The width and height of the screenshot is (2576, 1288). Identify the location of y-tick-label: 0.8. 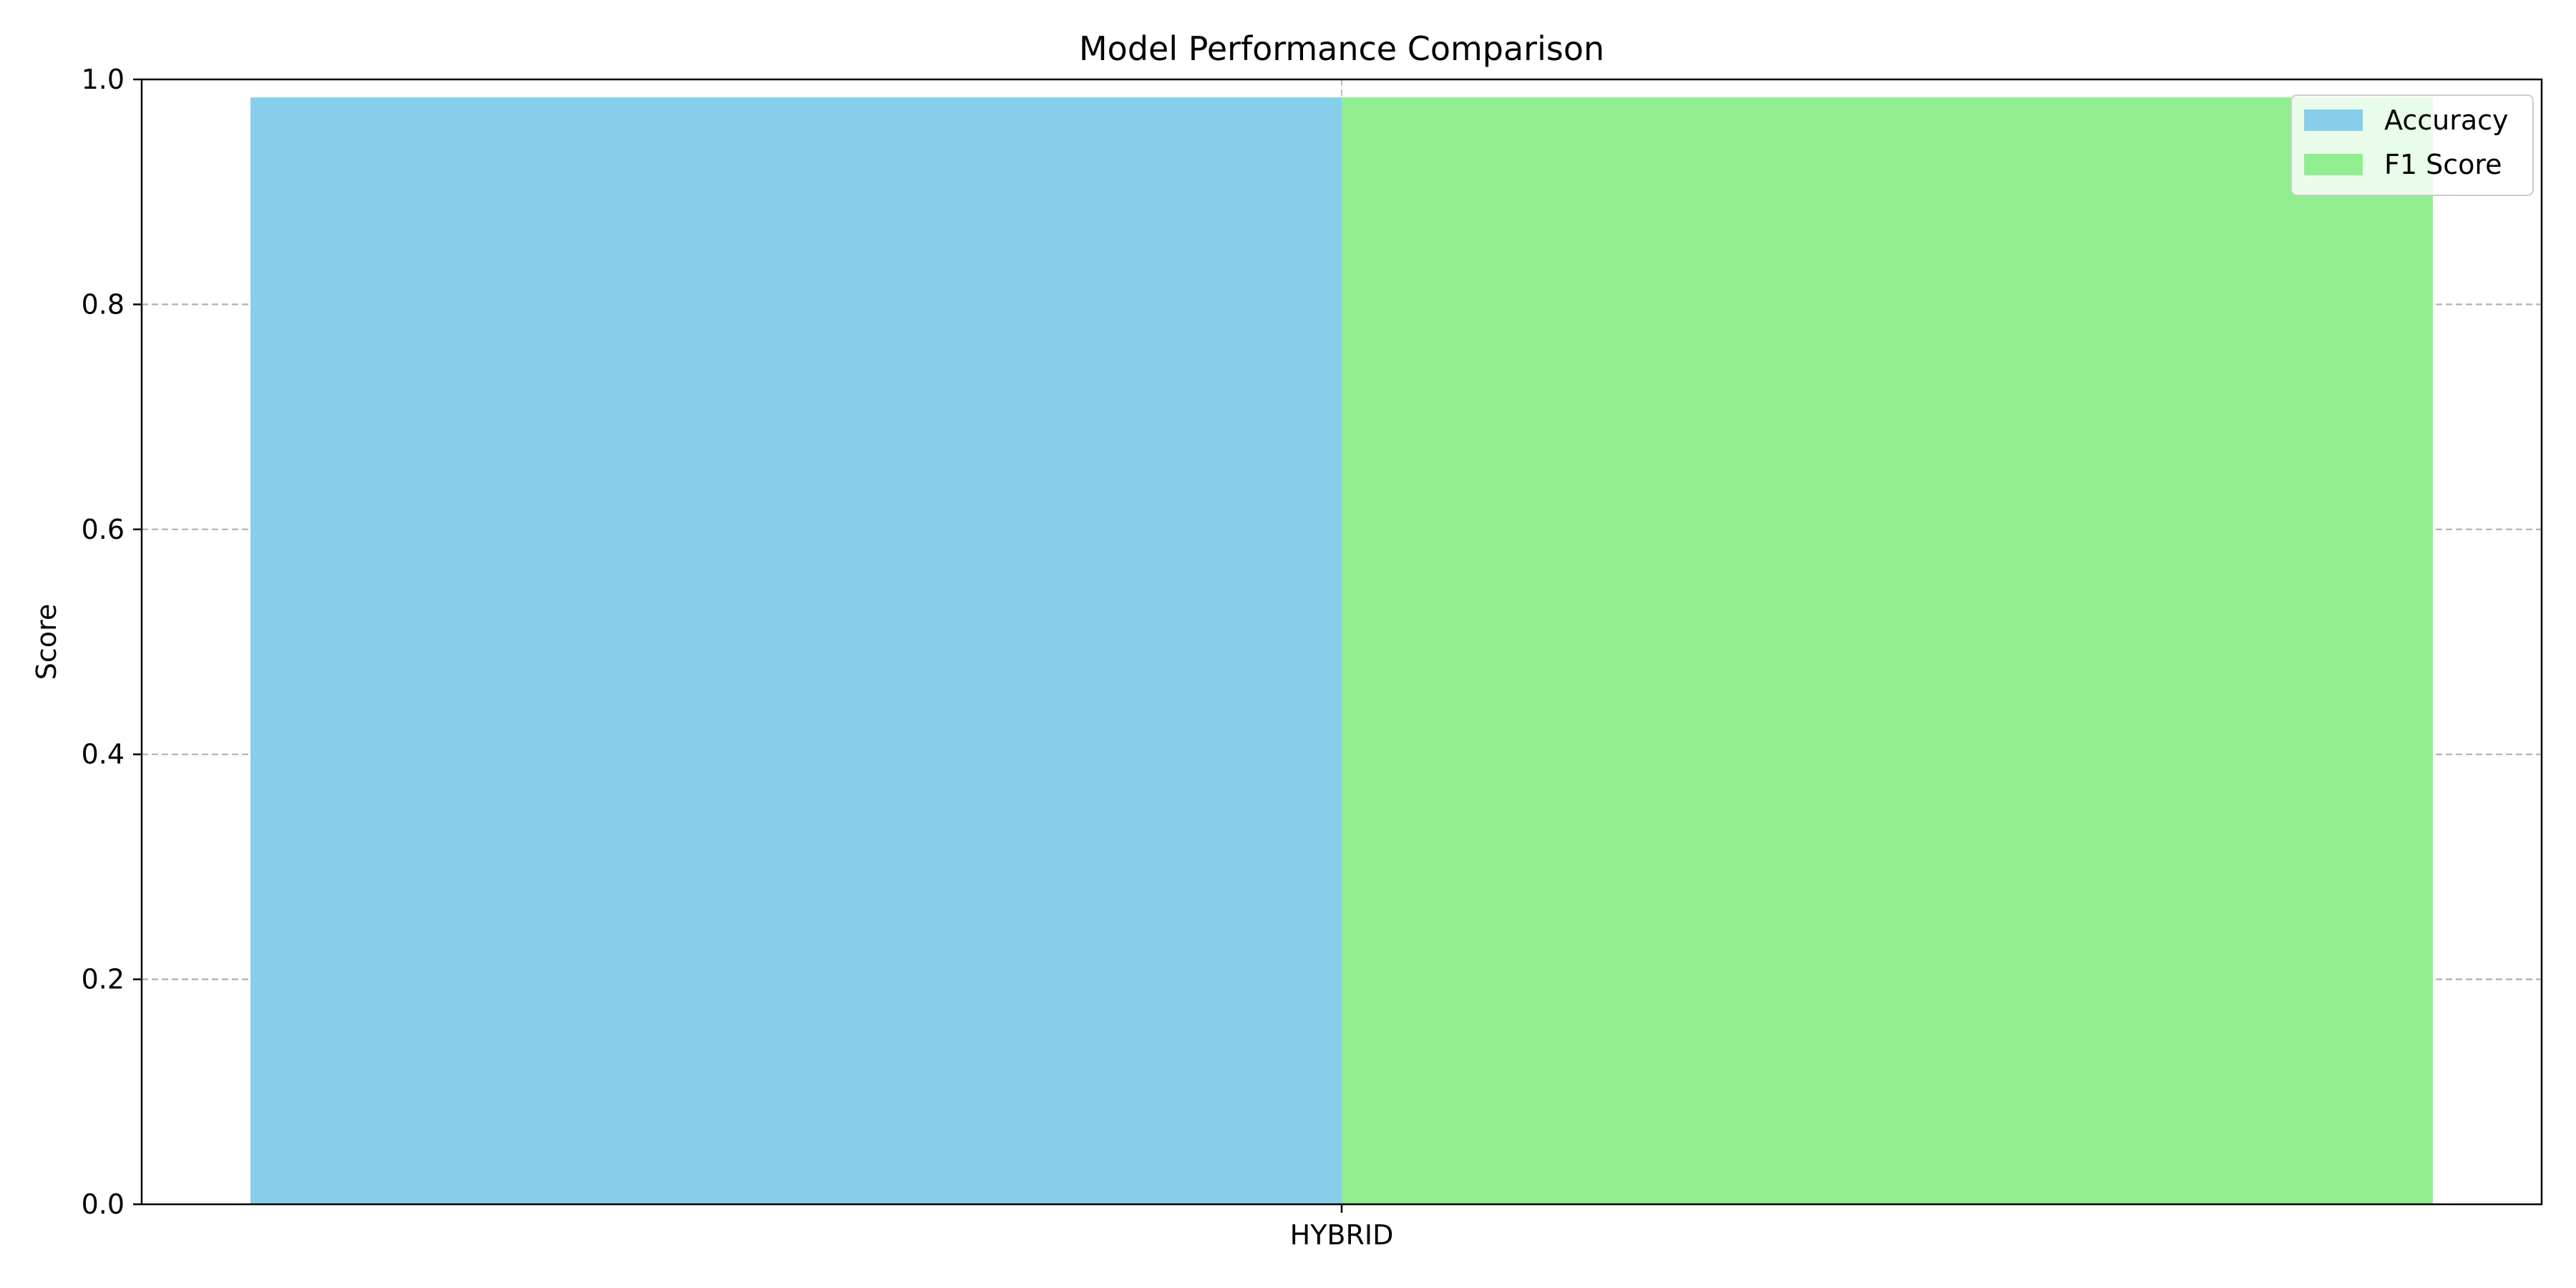
(103, 304).